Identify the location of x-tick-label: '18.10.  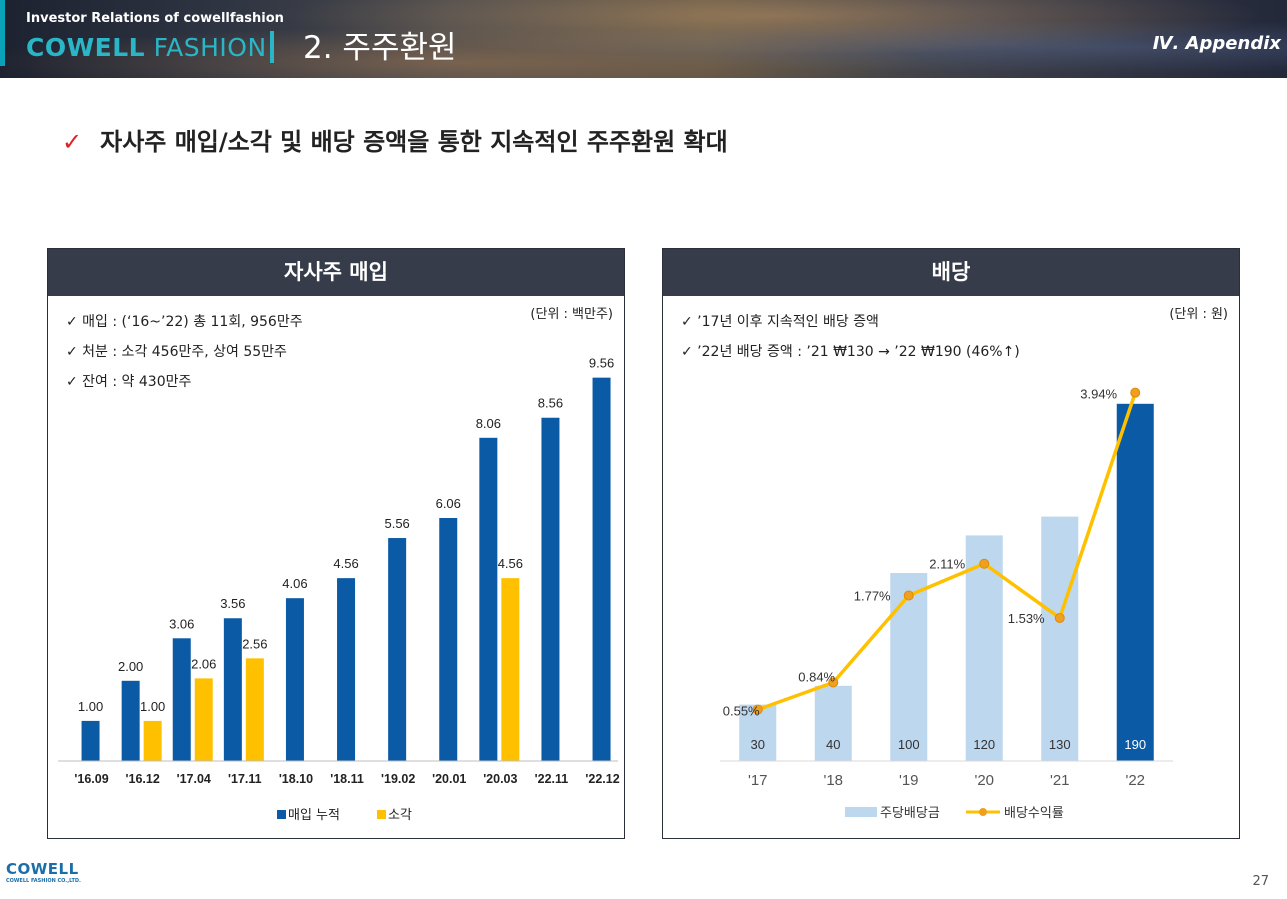
(296, 779).